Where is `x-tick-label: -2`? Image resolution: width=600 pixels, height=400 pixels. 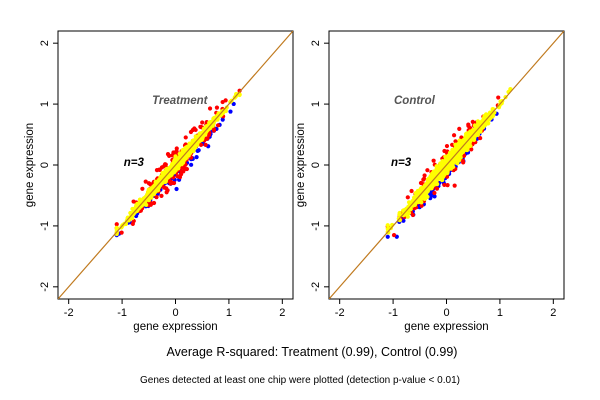 x-tick-label: -2 is located at coordinates (69, 313).